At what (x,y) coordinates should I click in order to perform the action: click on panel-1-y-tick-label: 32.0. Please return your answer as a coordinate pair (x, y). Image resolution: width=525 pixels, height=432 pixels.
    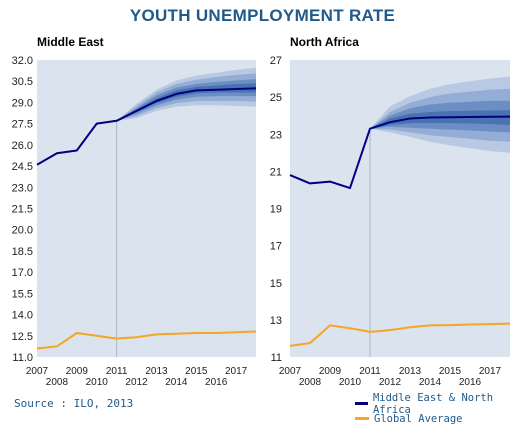
    Looking at the image, I should click on (22, 61).